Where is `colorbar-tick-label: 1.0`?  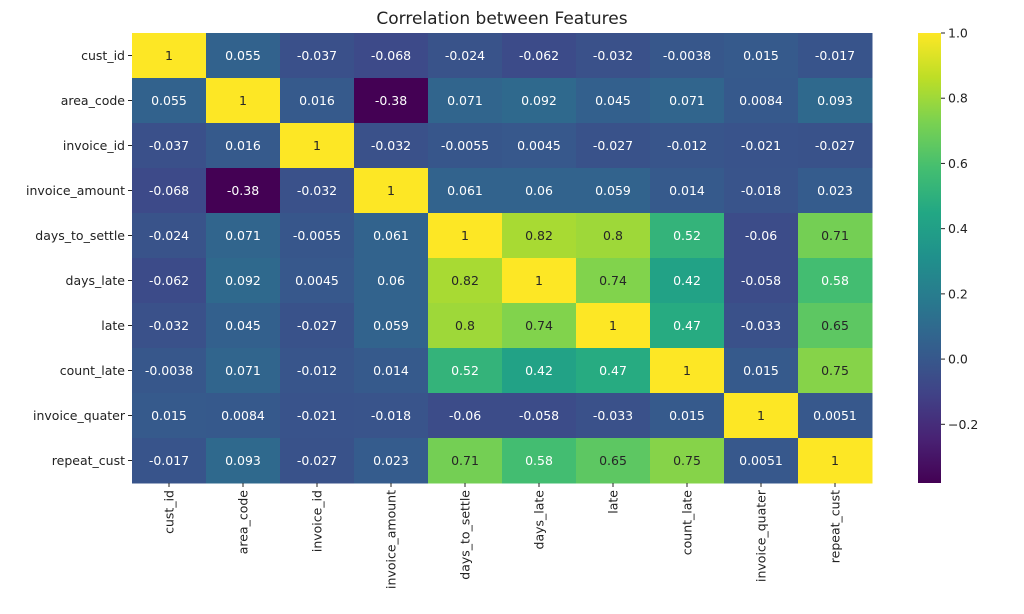
colorbar-tick-label: 1.0 is located at coordinates (958, 33).